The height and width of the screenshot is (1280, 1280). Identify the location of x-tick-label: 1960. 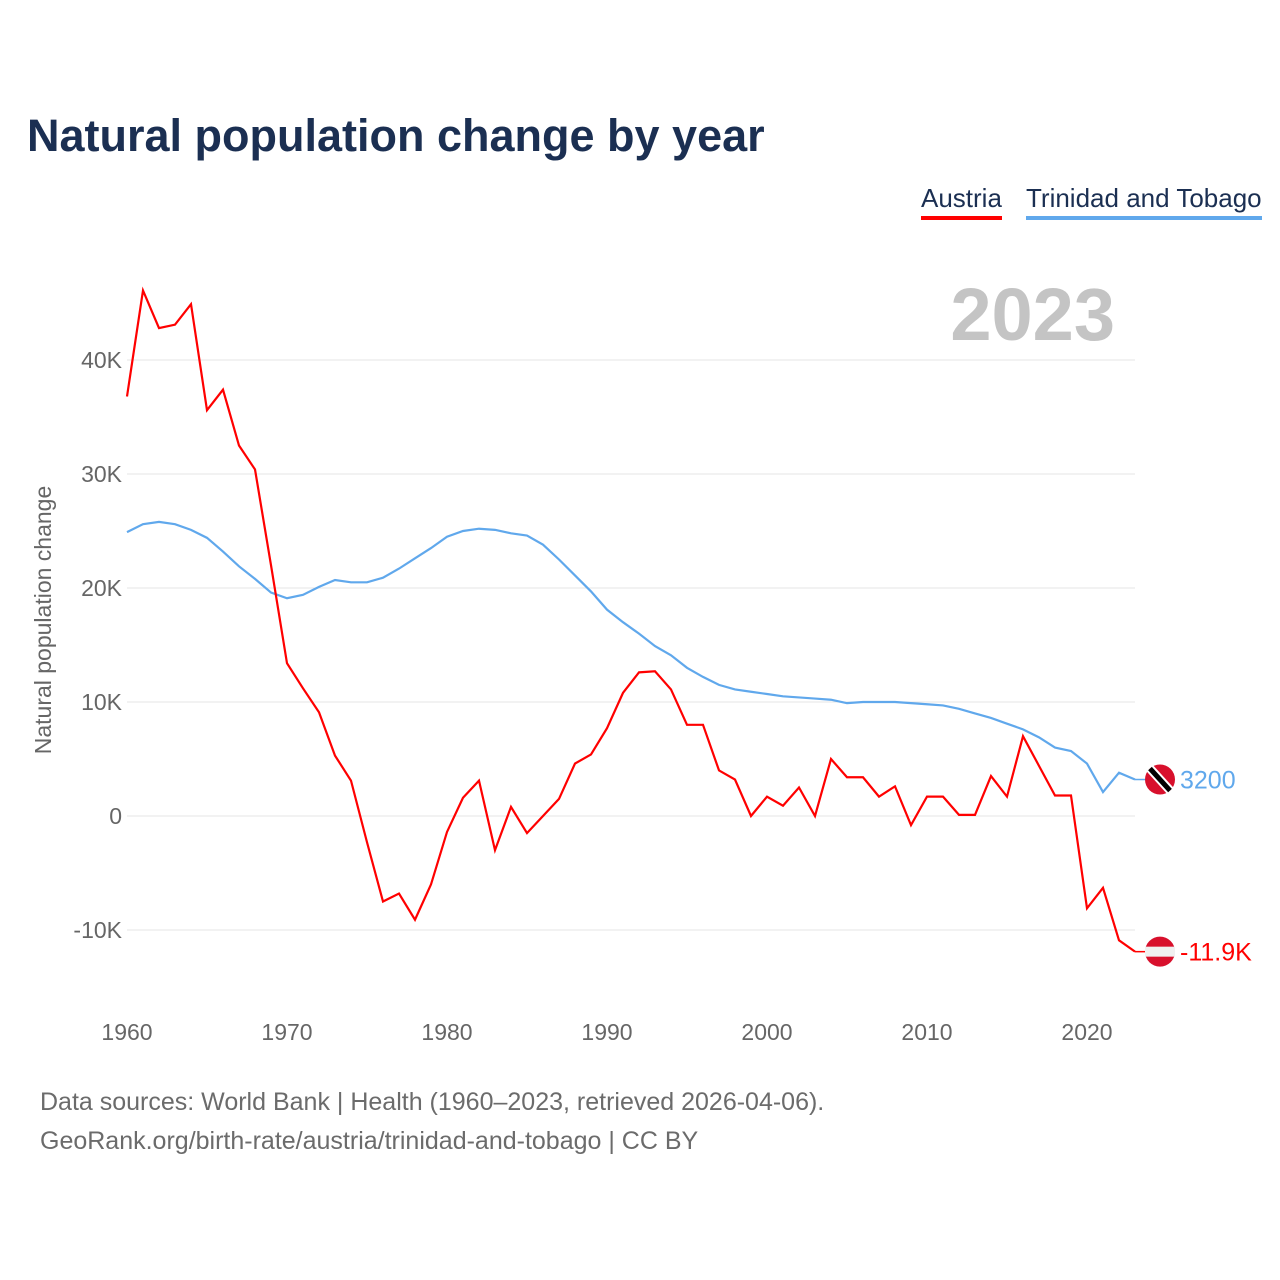
(126, 1032).